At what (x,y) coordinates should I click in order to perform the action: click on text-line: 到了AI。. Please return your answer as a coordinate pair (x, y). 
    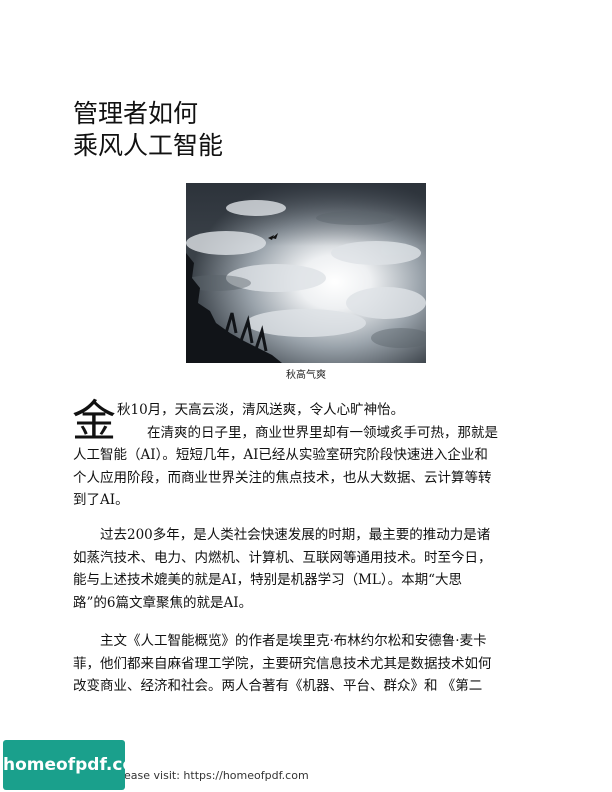
    Looking at the image, I should click on (101, 500).